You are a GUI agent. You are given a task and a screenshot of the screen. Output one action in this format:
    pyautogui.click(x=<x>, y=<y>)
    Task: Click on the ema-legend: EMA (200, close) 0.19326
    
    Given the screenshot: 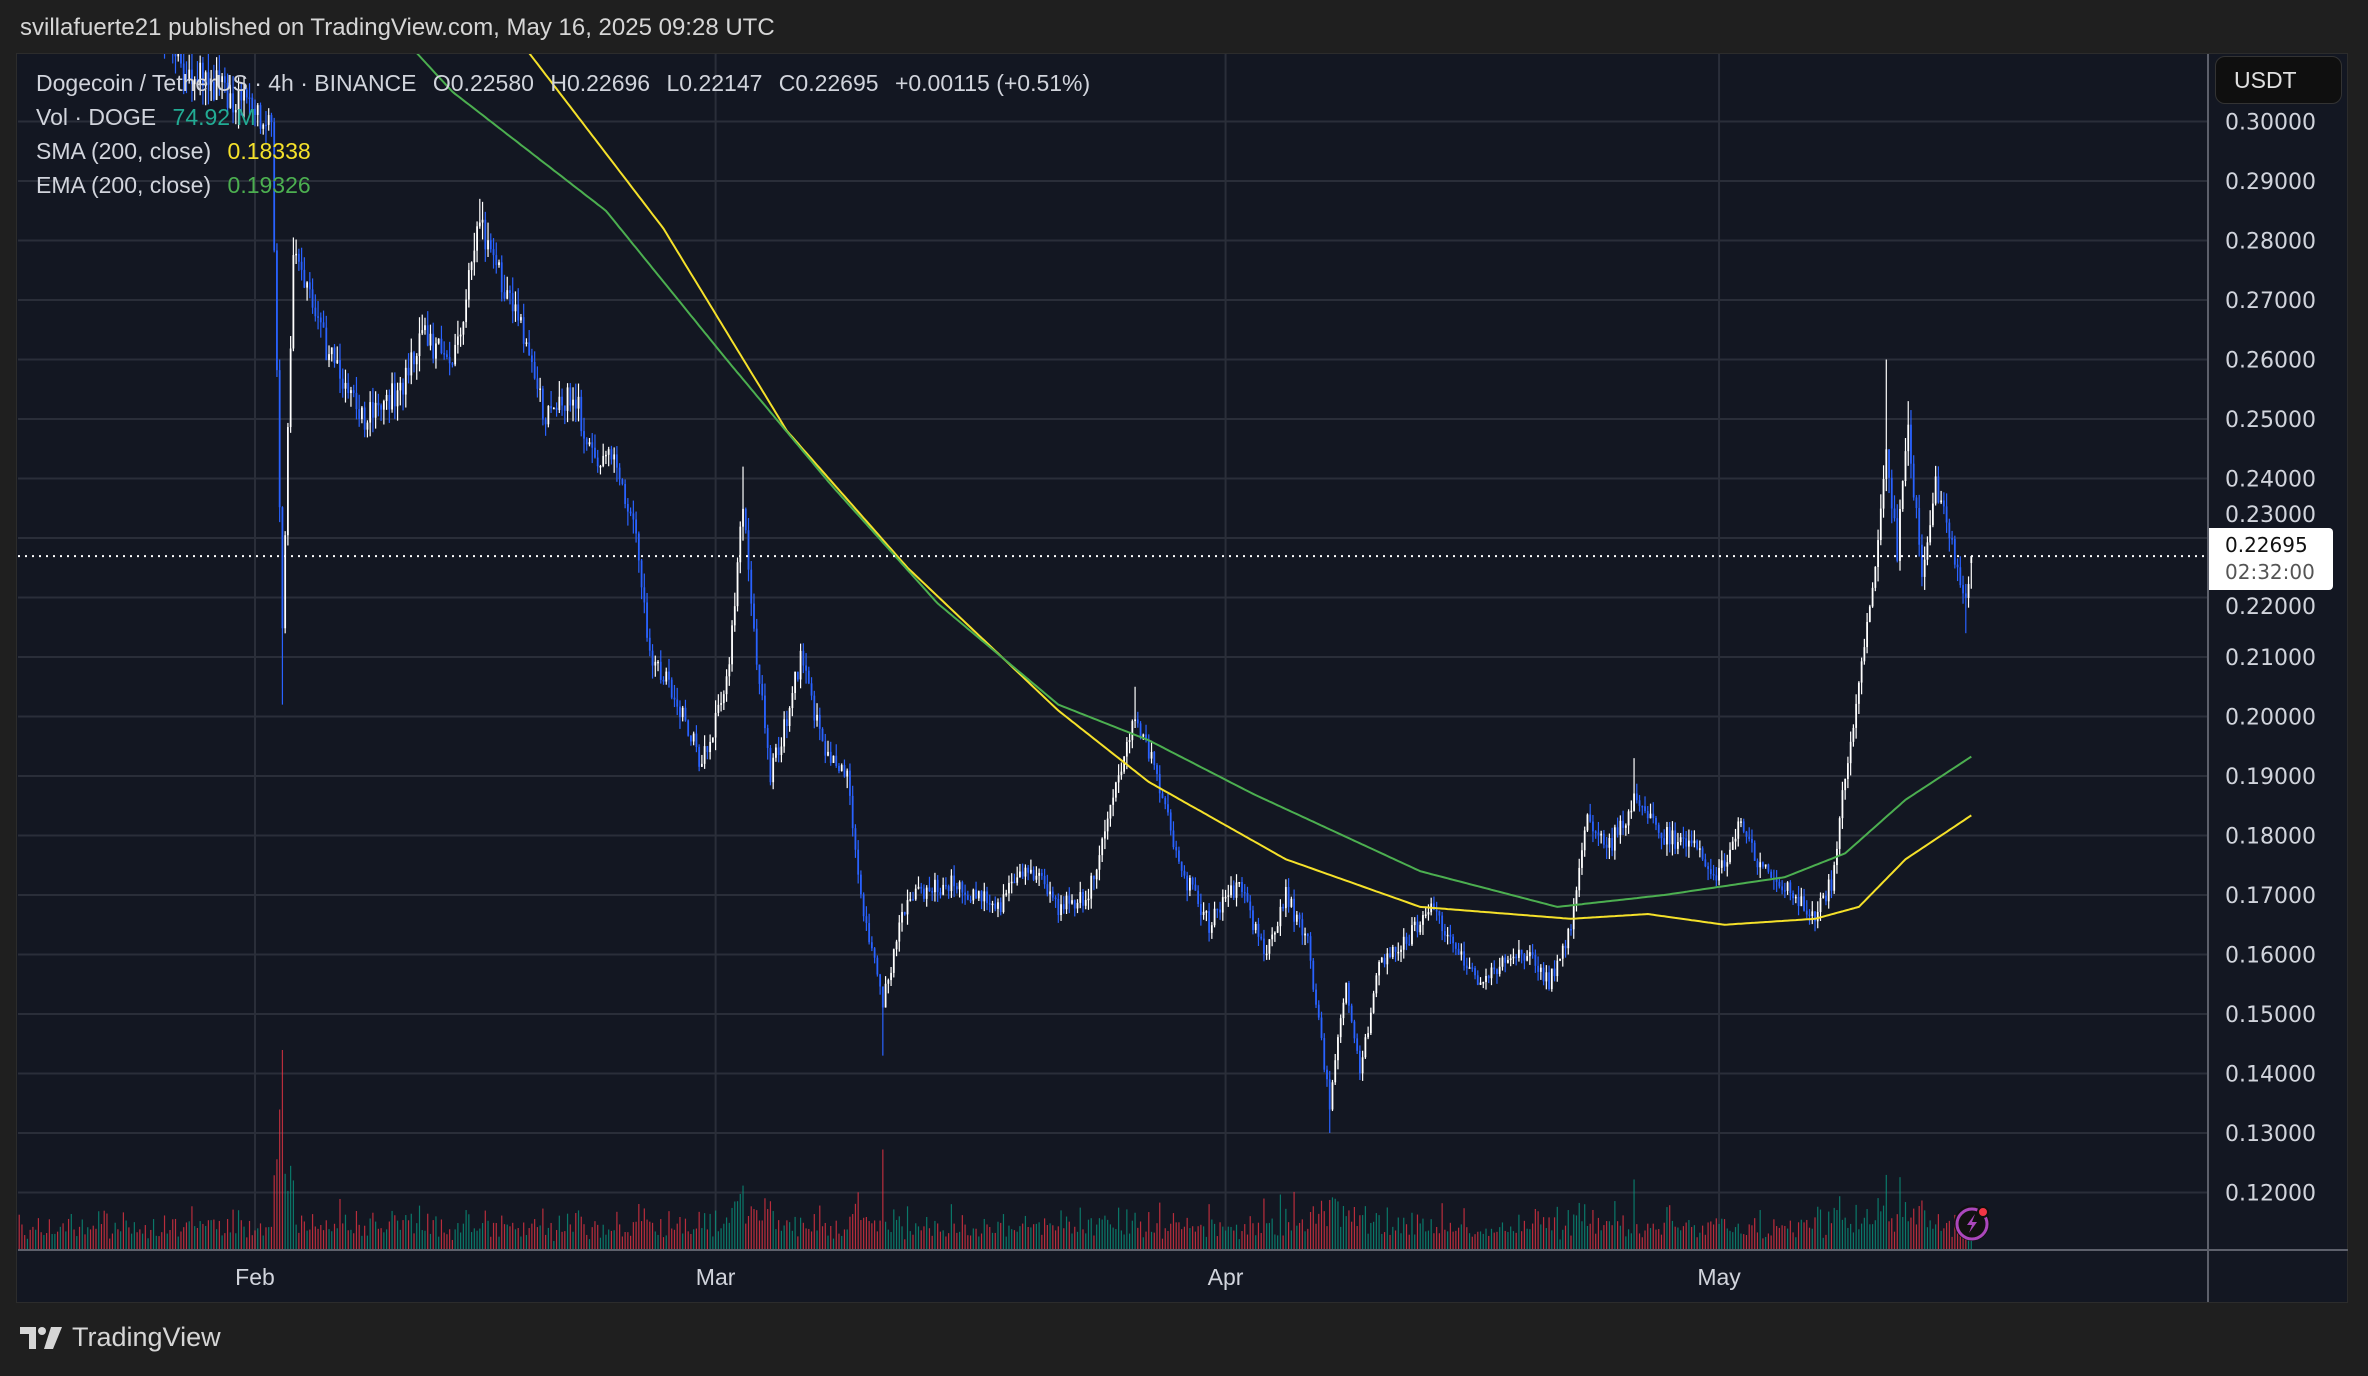 What is the action you would take?
    pyautogui.click(x=178, y=185)
    